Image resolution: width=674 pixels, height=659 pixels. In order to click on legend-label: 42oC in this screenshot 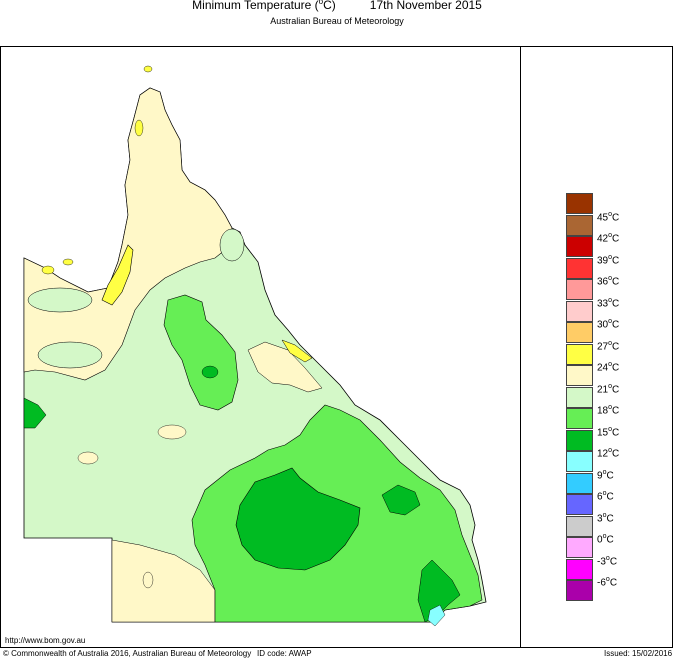, I will do `click(608, 238)`.